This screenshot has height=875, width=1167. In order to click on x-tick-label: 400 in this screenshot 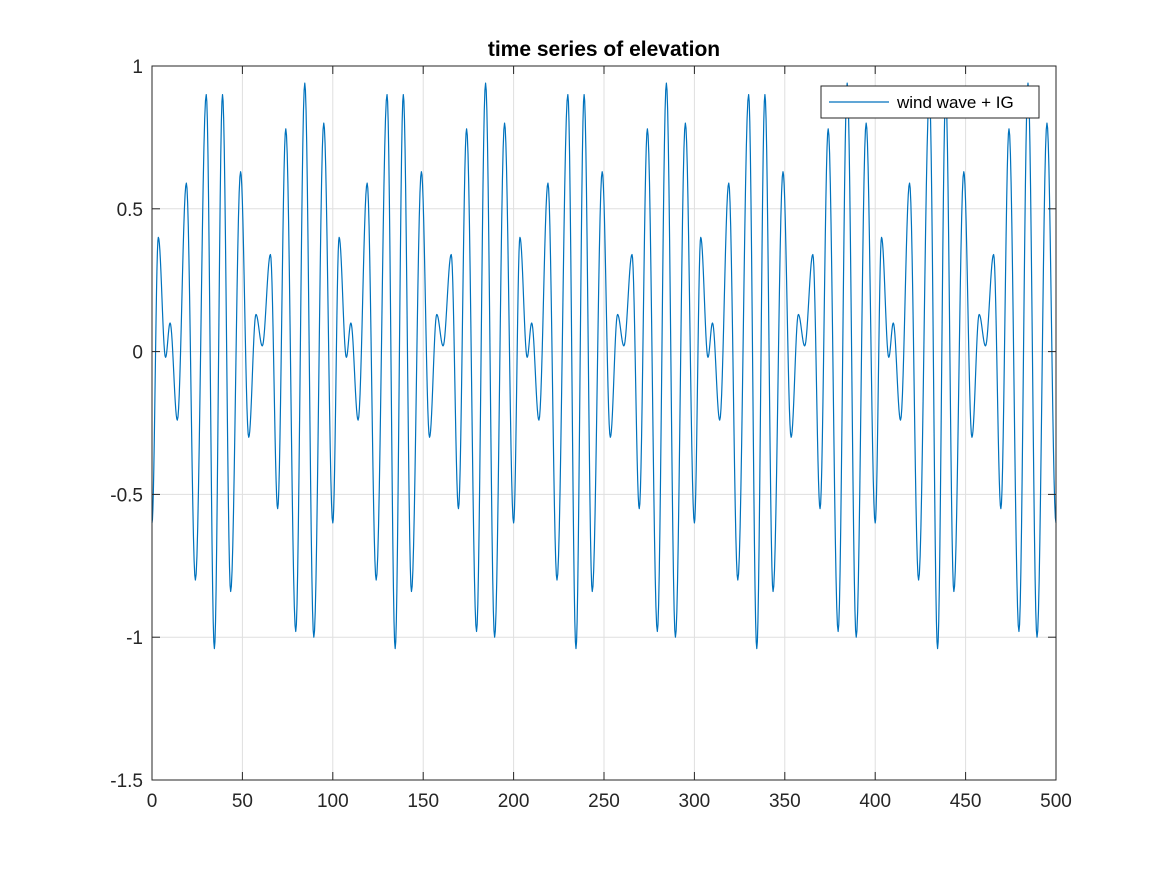, I will do `click(875, 801)`.